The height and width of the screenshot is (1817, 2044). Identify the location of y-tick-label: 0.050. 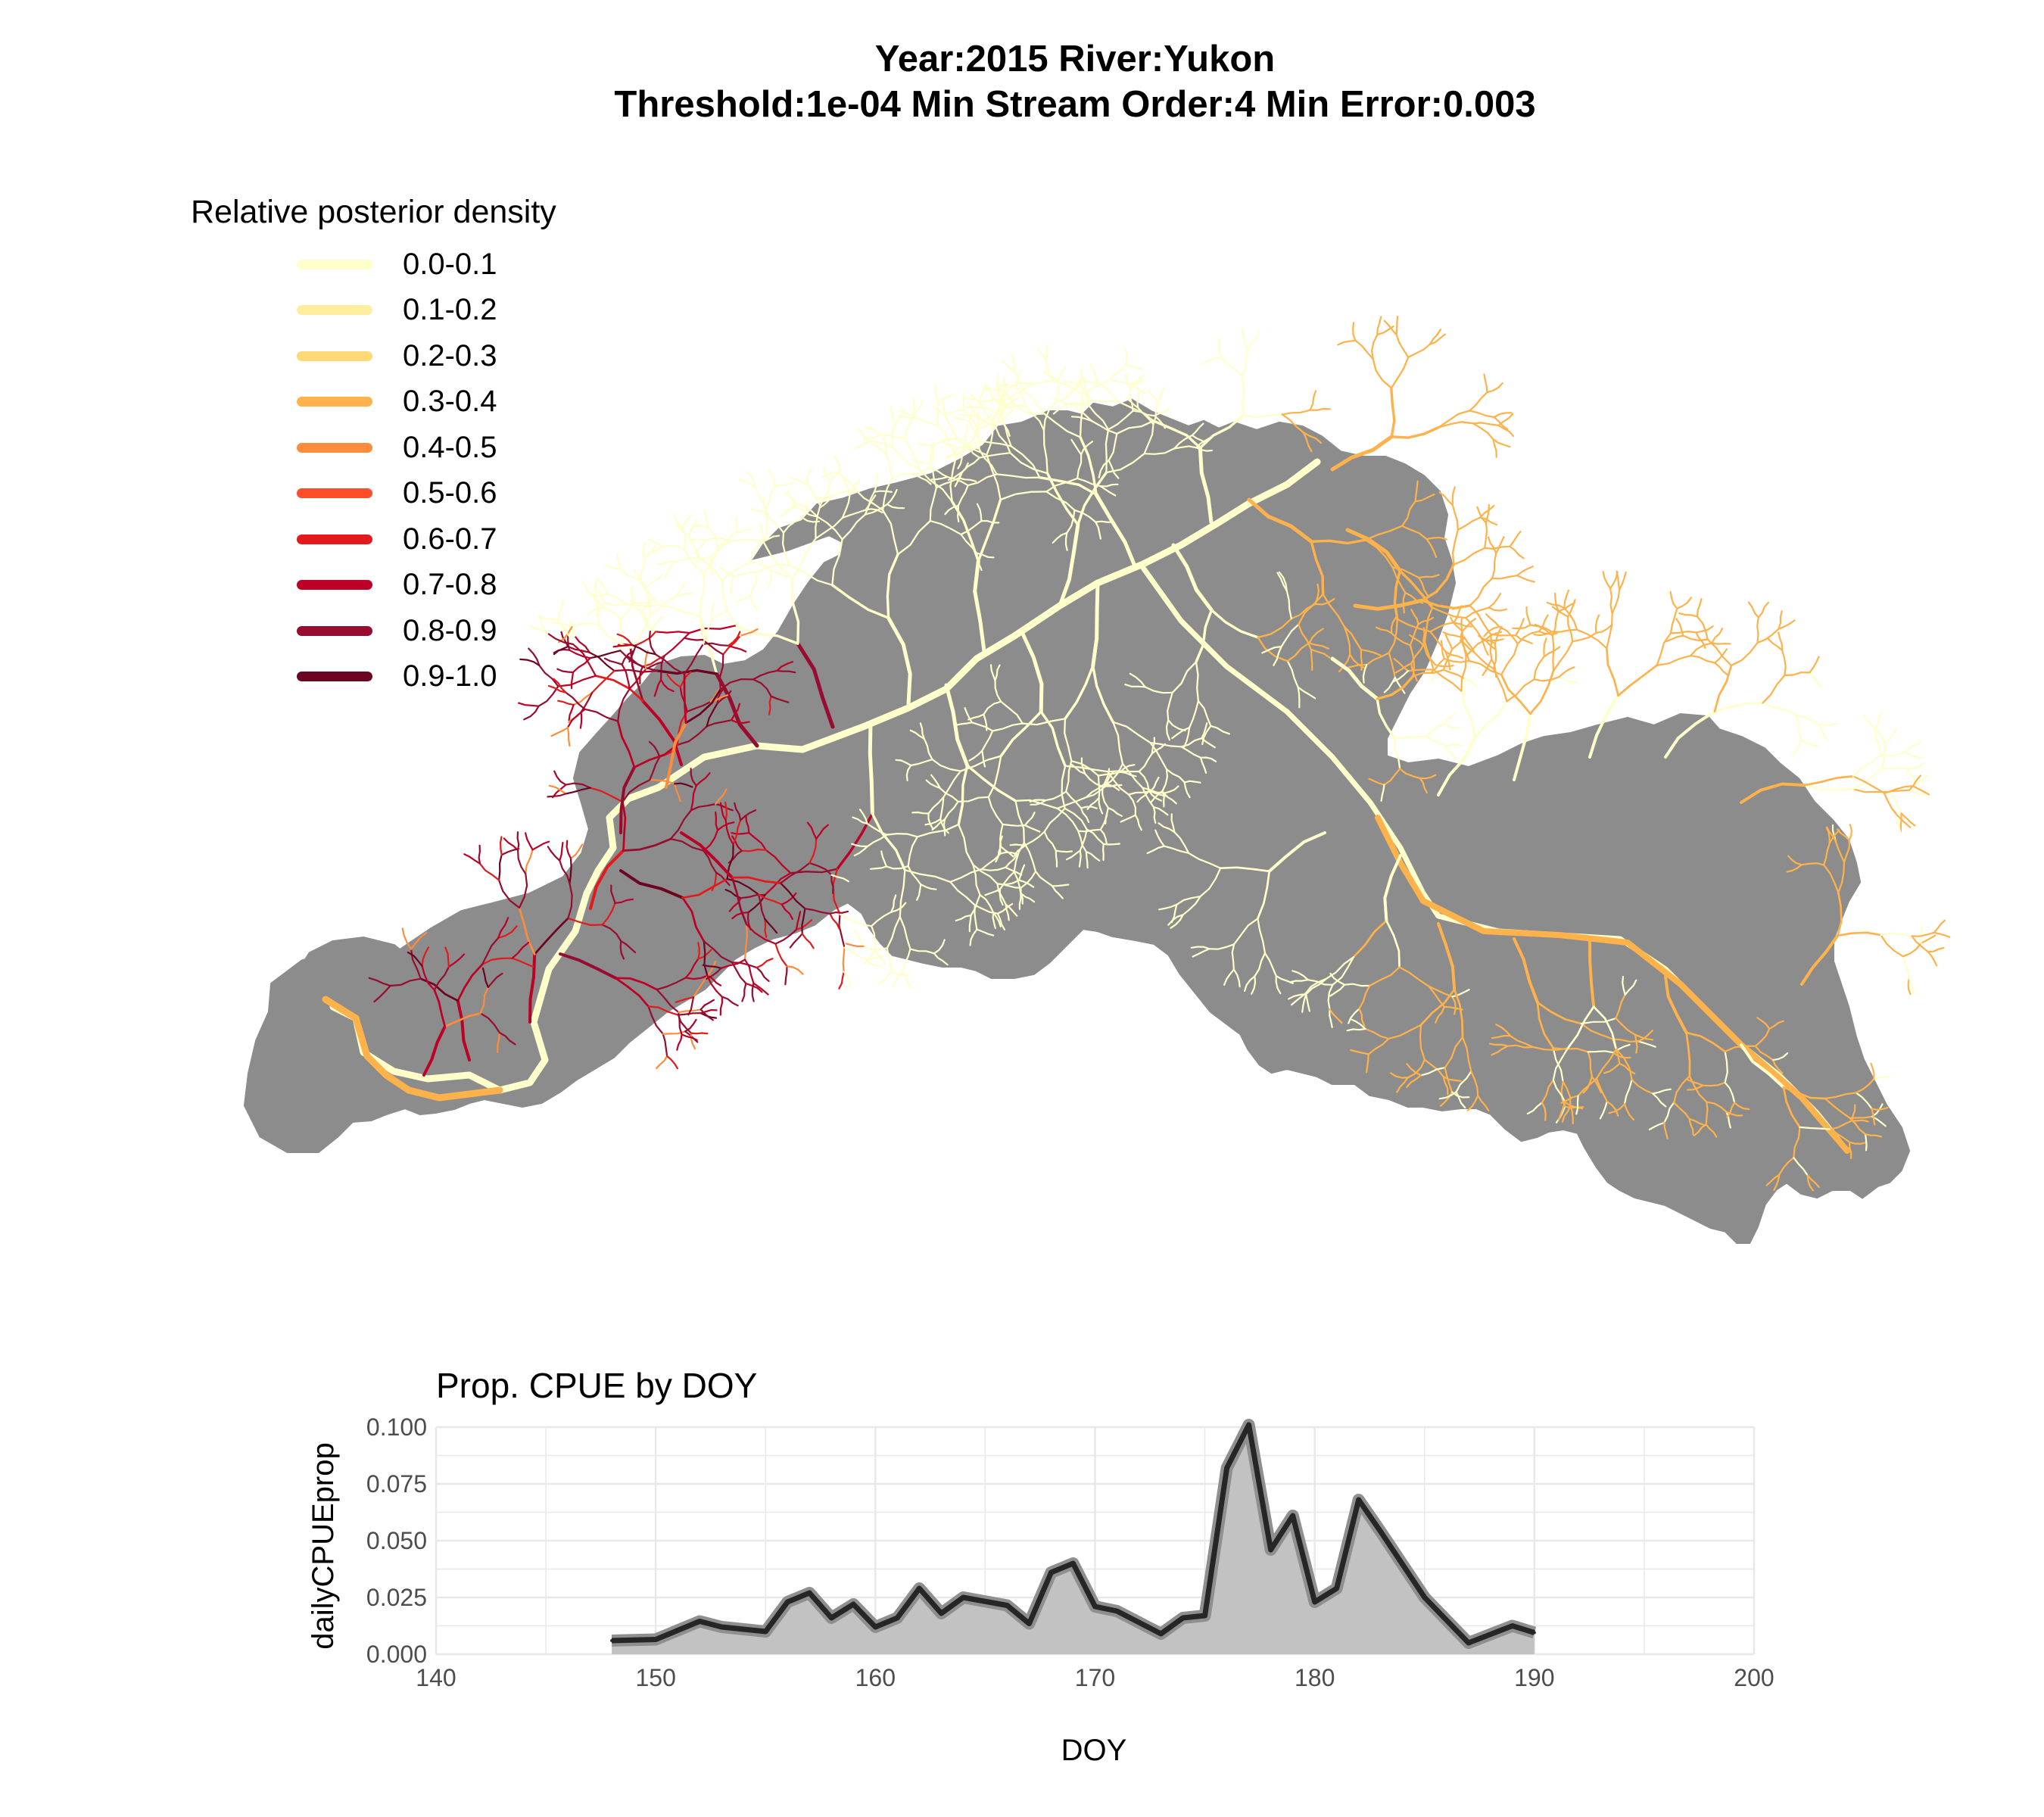
(396, 1540).